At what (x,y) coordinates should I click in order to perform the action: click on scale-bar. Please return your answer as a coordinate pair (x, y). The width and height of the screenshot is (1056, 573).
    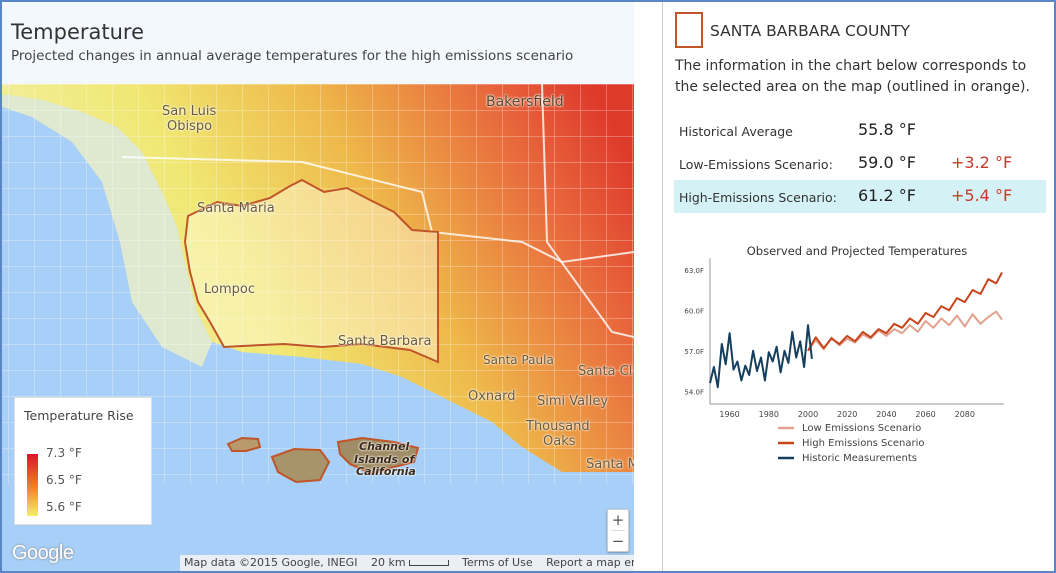
    Looking at the image, I should click on (428, 563).